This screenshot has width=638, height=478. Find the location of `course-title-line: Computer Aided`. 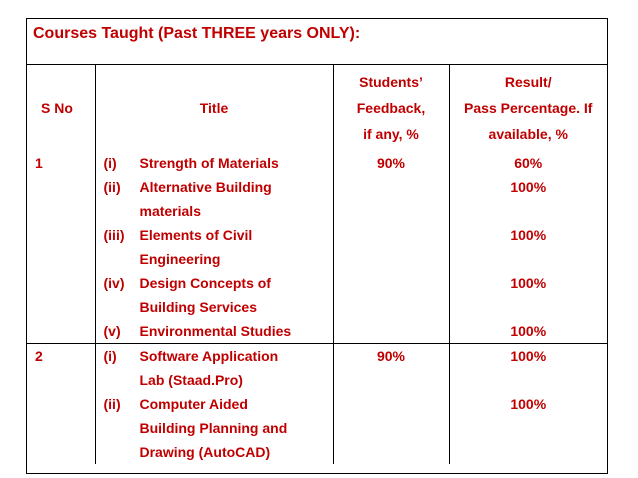

course-title-line: Computer Aided is located at coordinates (193, 404).